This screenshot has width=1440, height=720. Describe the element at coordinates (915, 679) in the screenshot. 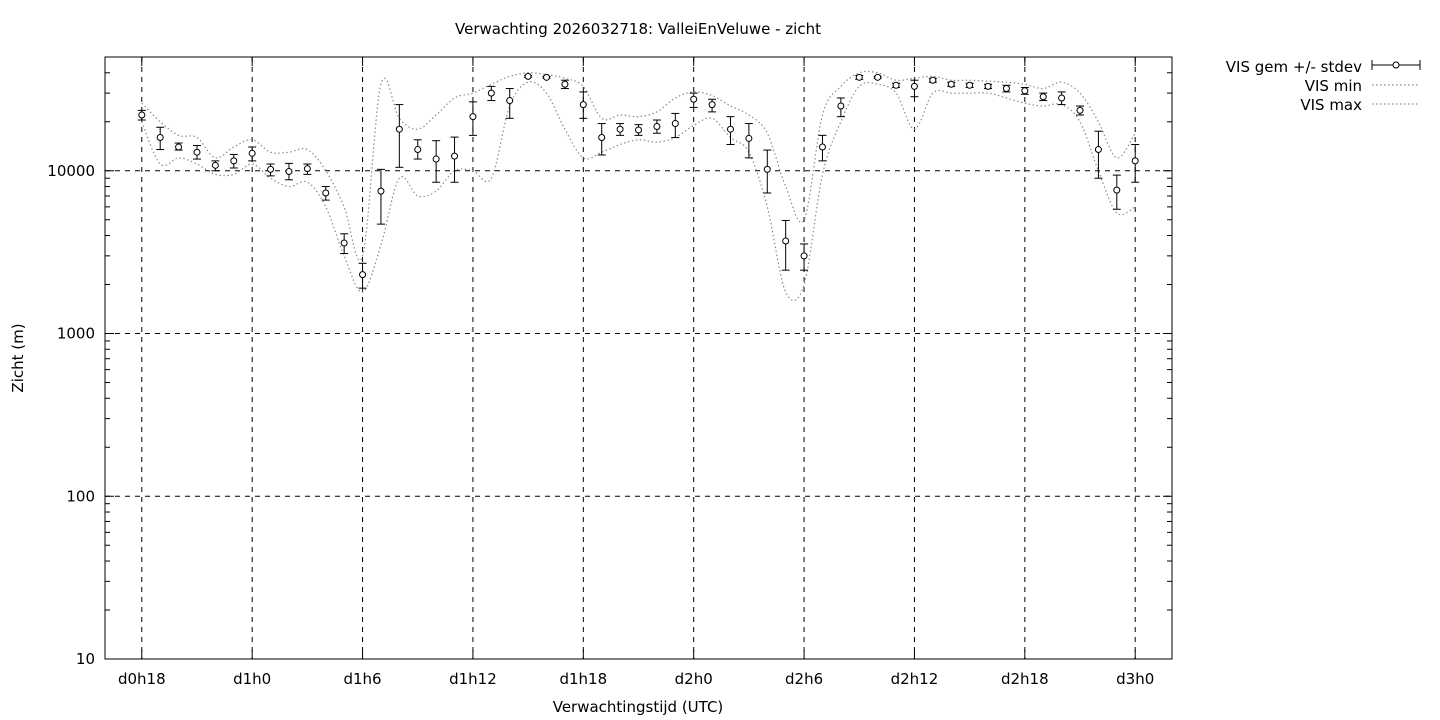

I see `x-tick-label: d2h12` at that location.